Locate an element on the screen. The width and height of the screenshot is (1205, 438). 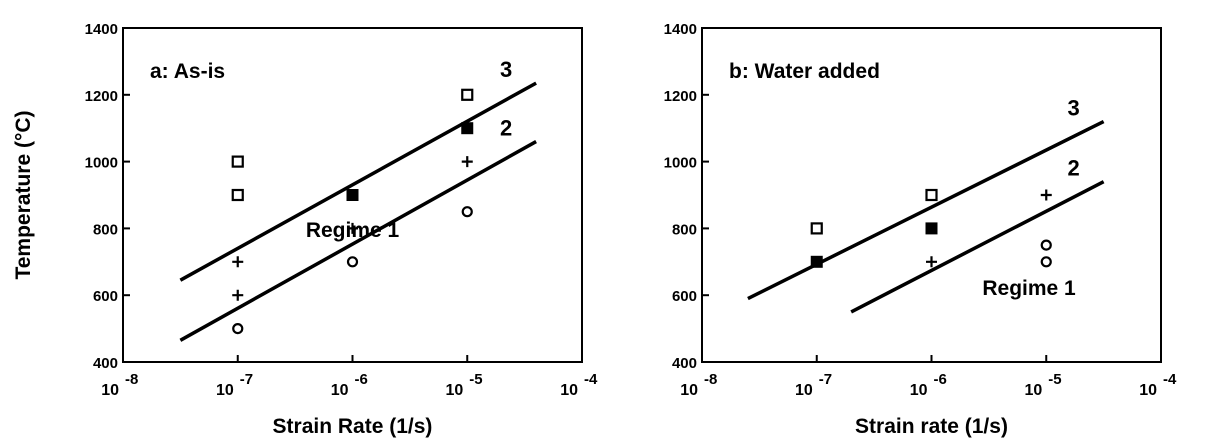
chart-title: a: As-is is located at coordinates (187, 71).